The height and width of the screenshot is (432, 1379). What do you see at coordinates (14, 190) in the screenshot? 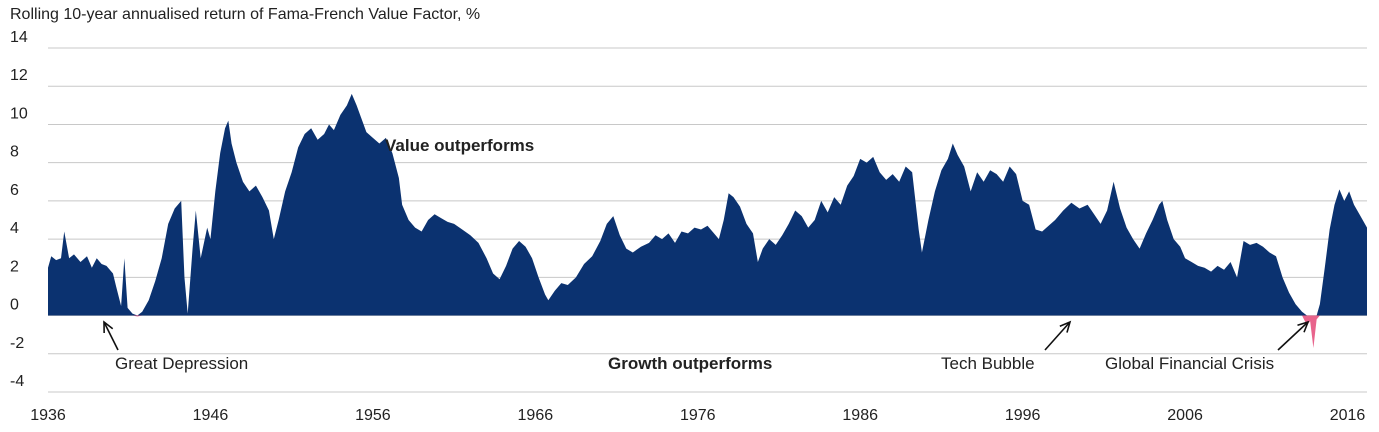
I see `y-tick-label: 6` at bounding box center [14, 190].